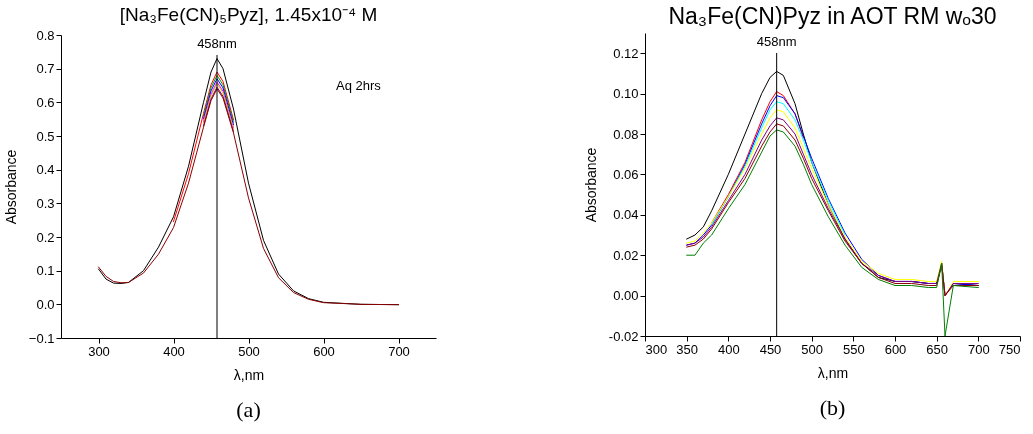 The image size is (1033, 434). What do you see at coordinates (359, 85) in the screenshot?
I see `annotation: Aq 2hrs` at bounding box center [359, 85].